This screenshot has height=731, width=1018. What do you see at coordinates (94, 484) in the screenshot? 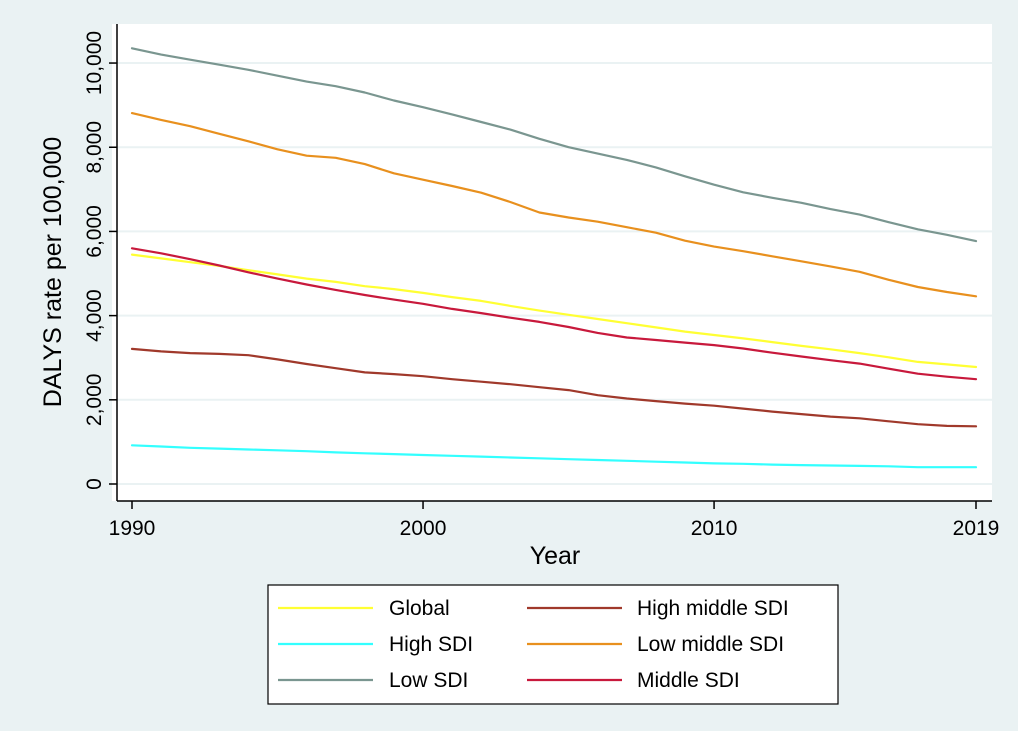
I see `y-tick-label-0: 0` at bounding box center [94, 484].